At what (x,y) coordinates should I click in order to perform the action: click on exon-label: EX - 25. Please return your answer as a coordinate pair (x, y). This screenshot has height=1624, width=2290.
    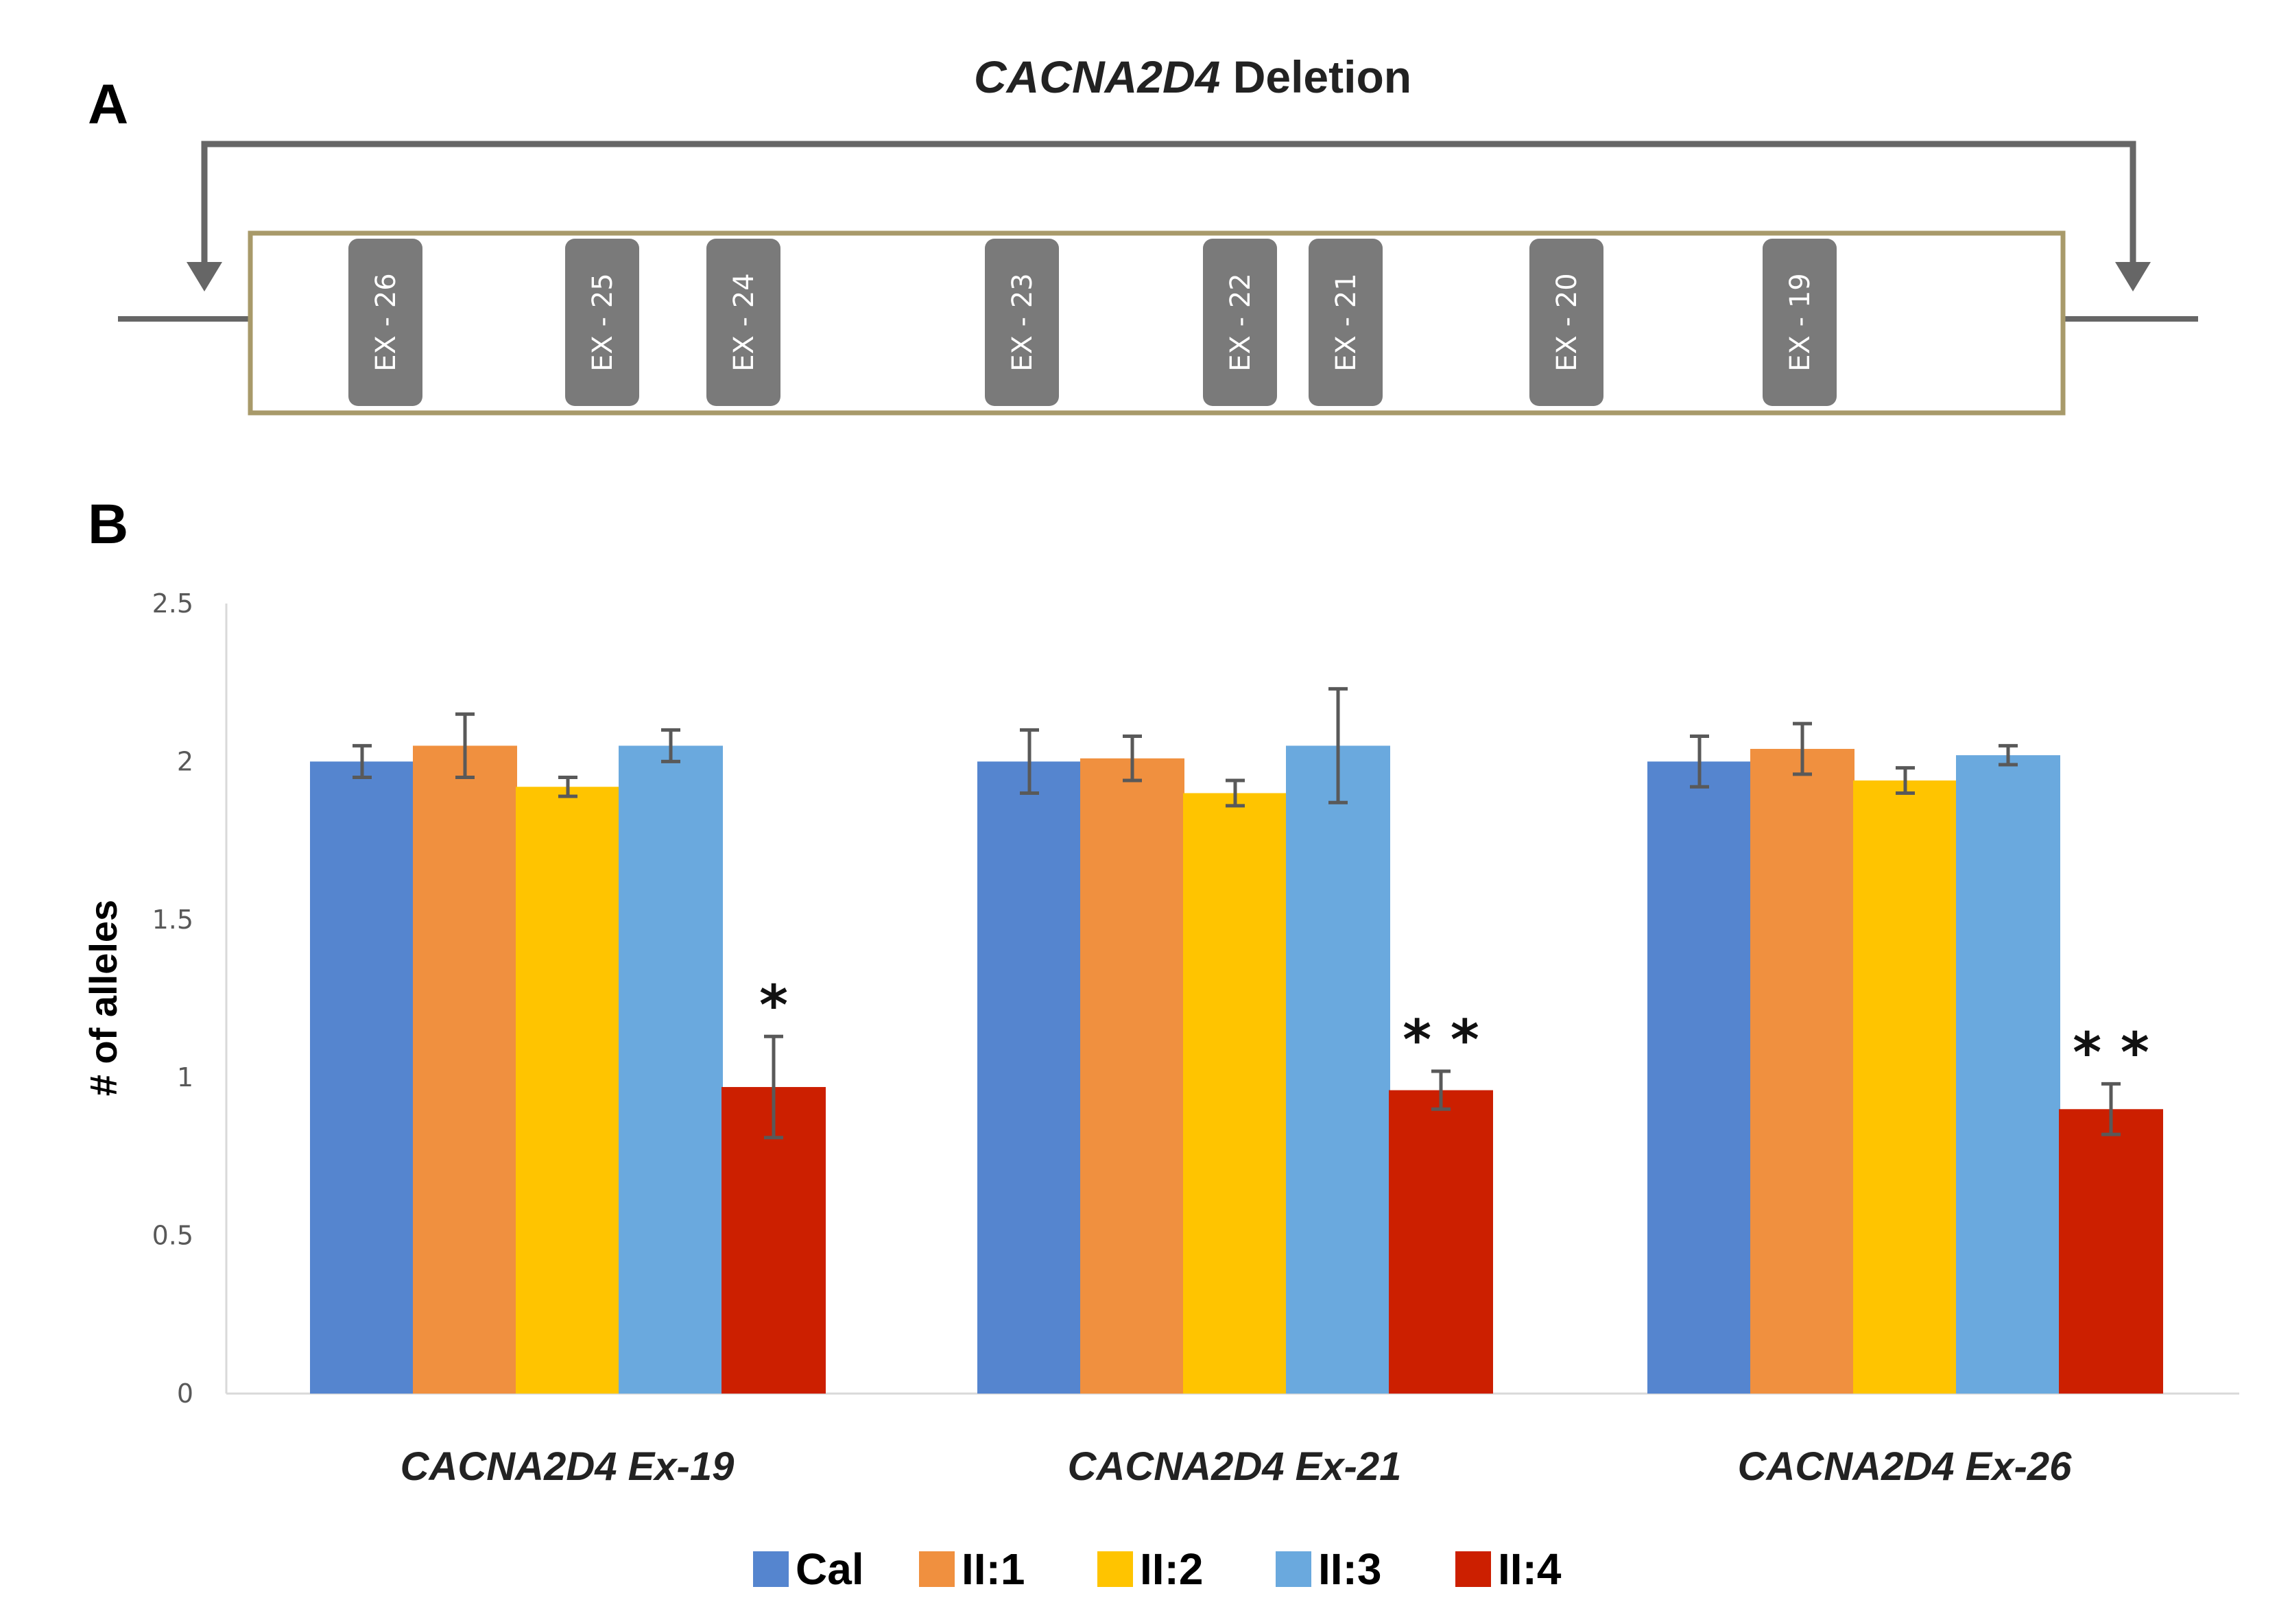
    Looking at the image, I should click on (603, 322).